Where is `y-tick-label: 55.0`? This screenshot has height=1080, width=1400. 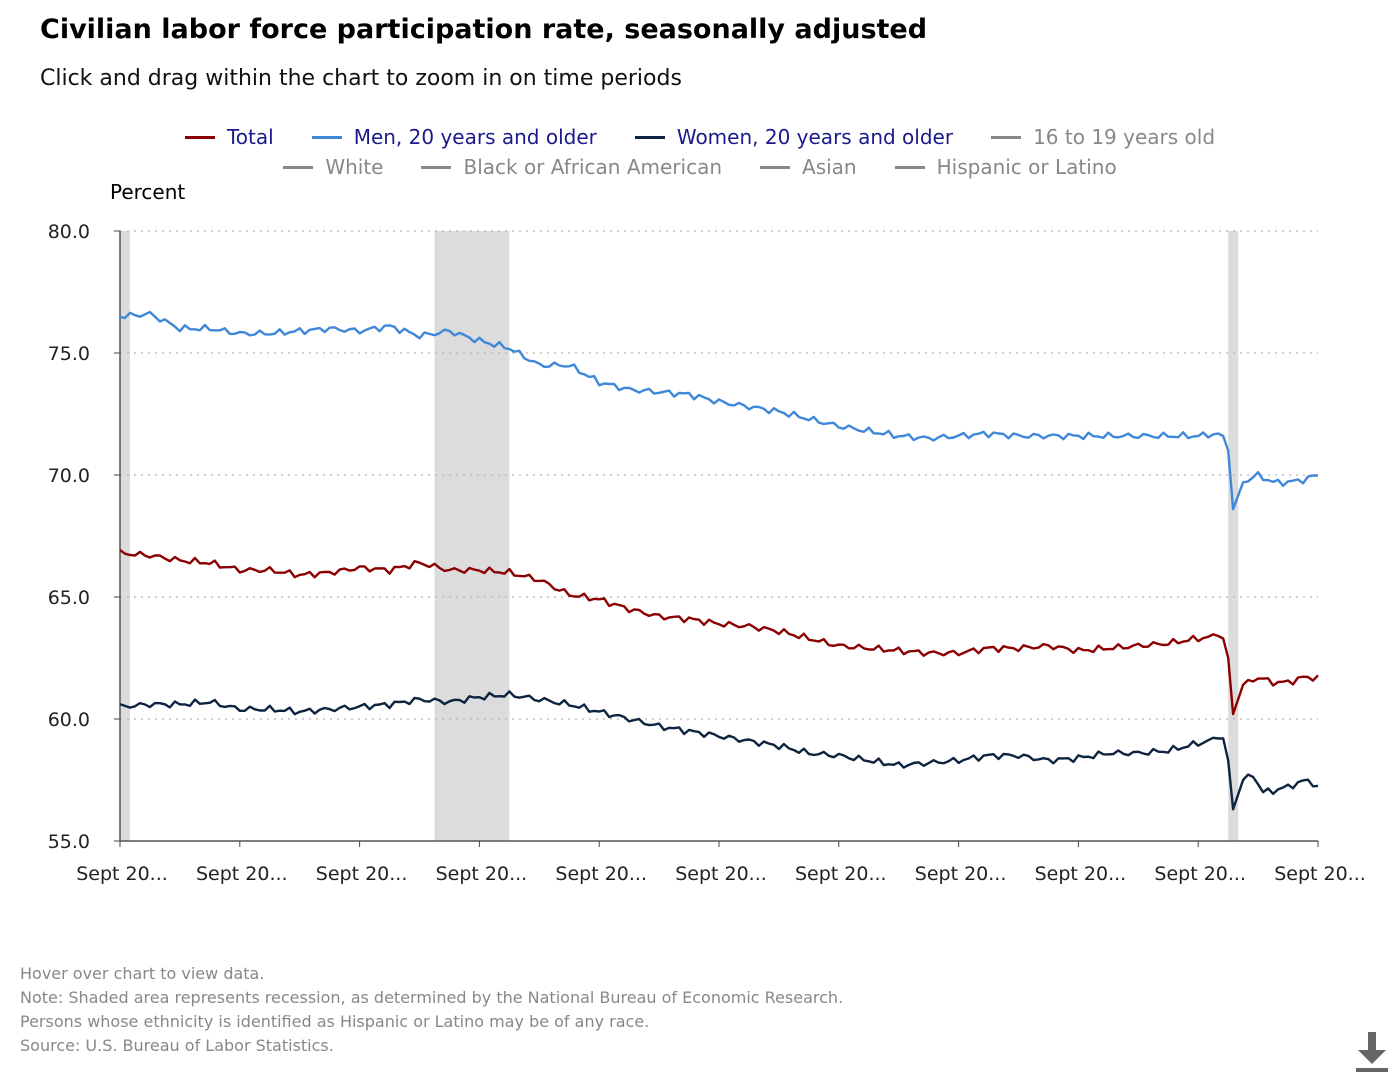 y-tick-label: 55.0 is located at coordinates (69, 842).